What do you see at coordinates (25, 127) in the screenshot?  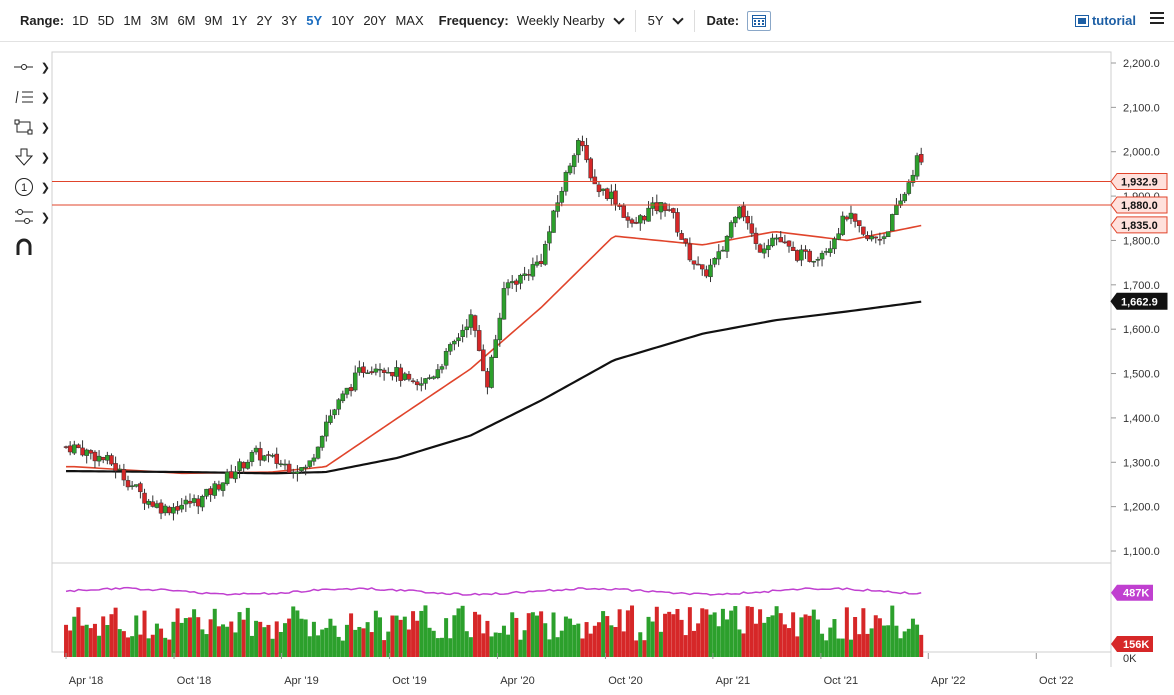 I see `drawing-rect-tool: ❯` at bounding box center [25, 127].